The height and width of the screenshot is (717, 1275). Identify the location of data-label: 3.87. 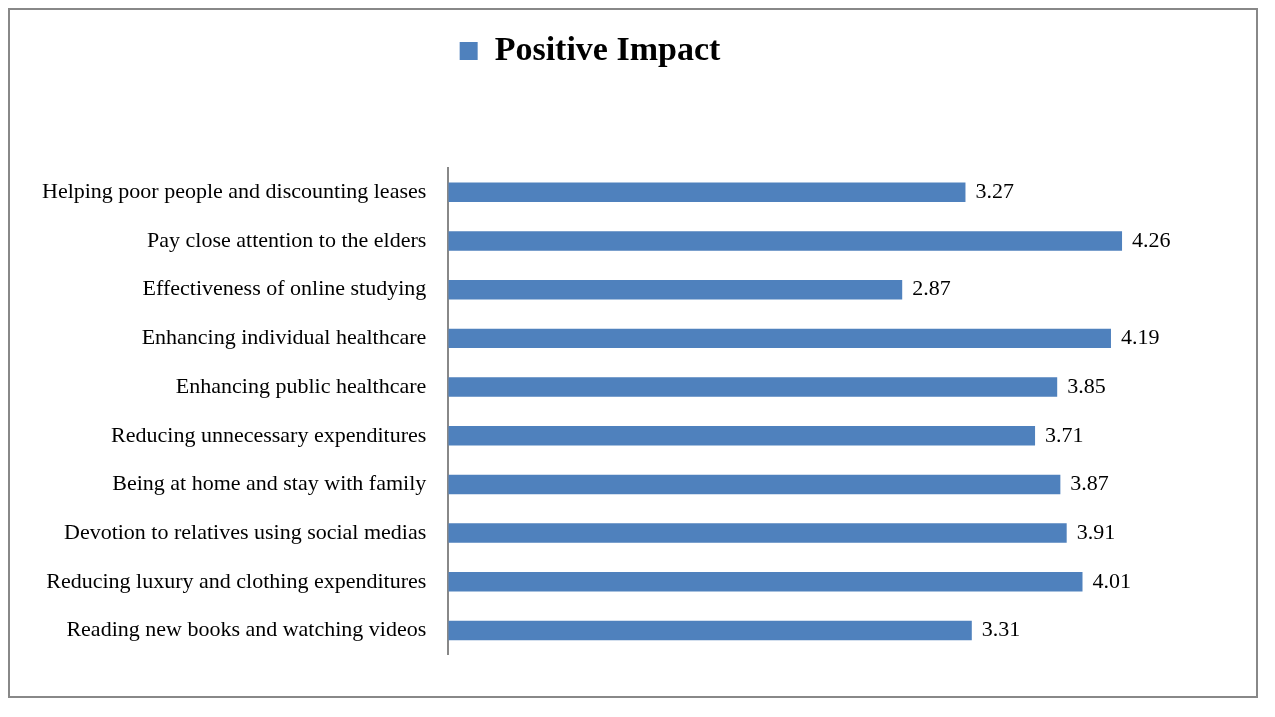
(1089, 483).